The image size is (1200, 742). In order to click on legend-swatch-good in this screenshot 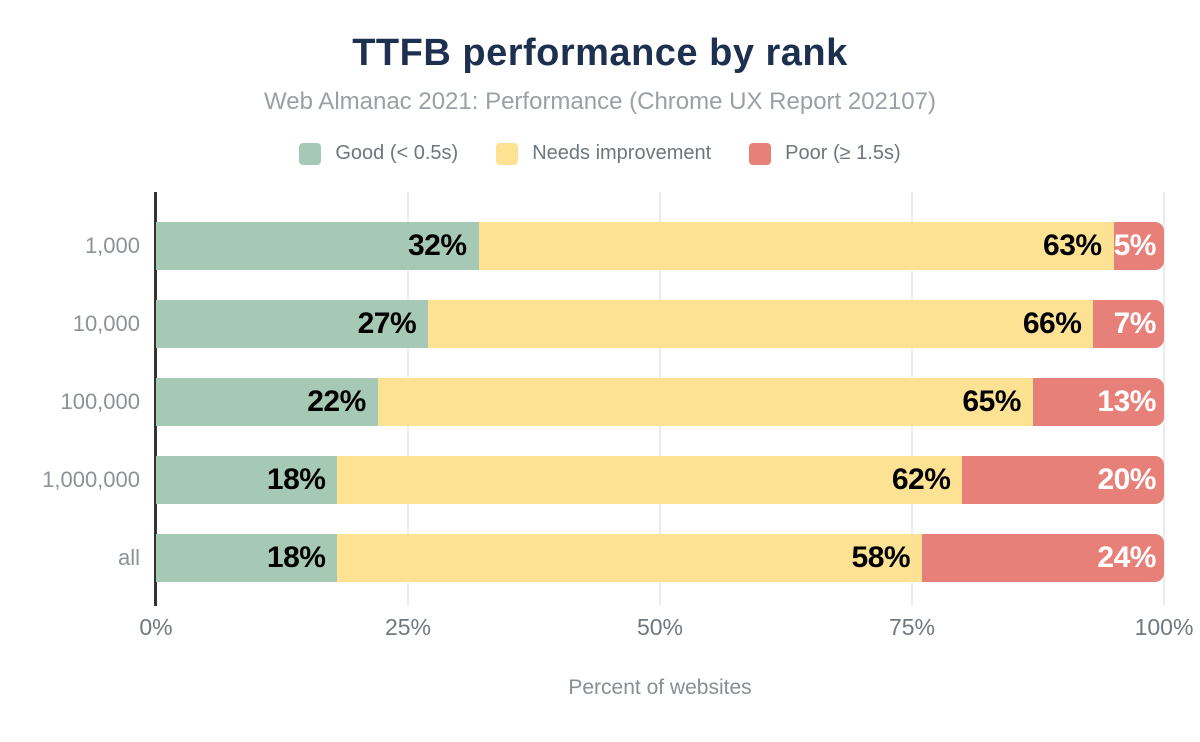, I will do `click(310, 153)`.